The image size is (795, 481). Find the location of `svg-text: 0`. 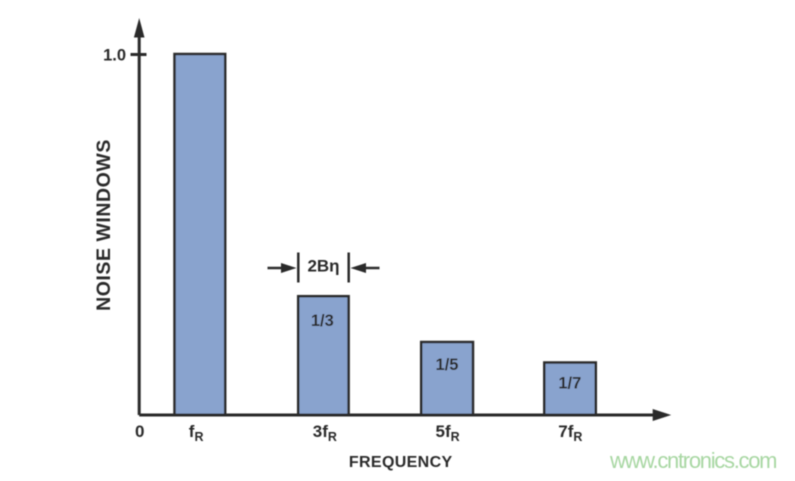

svg-text: 0 is located at coordinates (139, 431).